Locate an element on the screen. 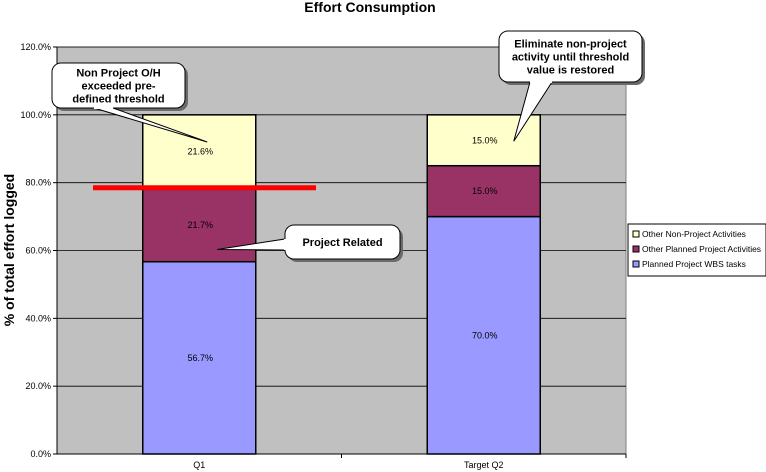  callout-project-related: Project Related is located at coordinates (310, 243).